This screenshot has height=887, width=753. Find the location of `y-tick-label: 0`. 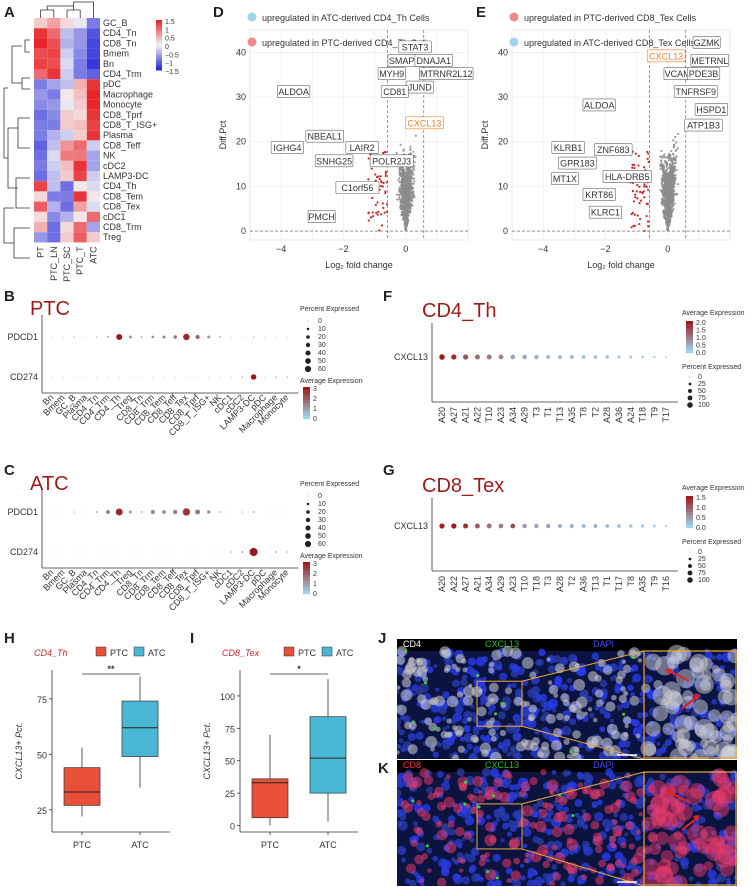

y-tick-label: 0 is located at coordinates (505, 231).